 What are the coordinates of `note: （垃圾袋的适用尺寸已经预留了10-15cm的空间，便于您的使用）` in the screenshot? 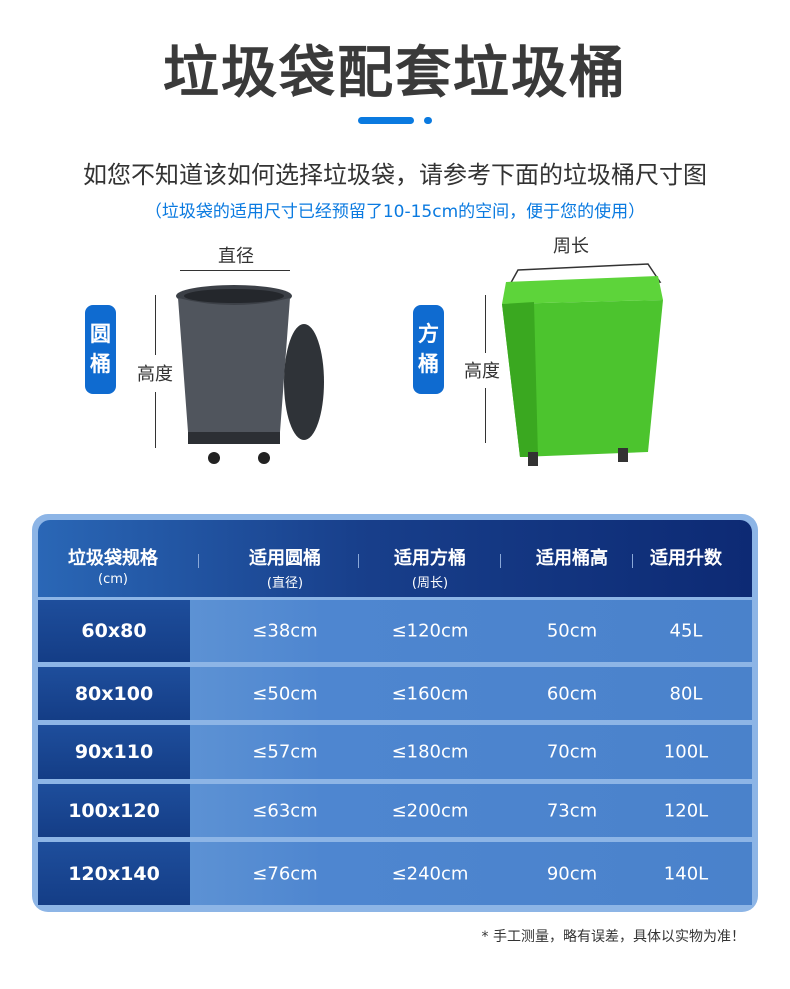 It's located at (395, 212).